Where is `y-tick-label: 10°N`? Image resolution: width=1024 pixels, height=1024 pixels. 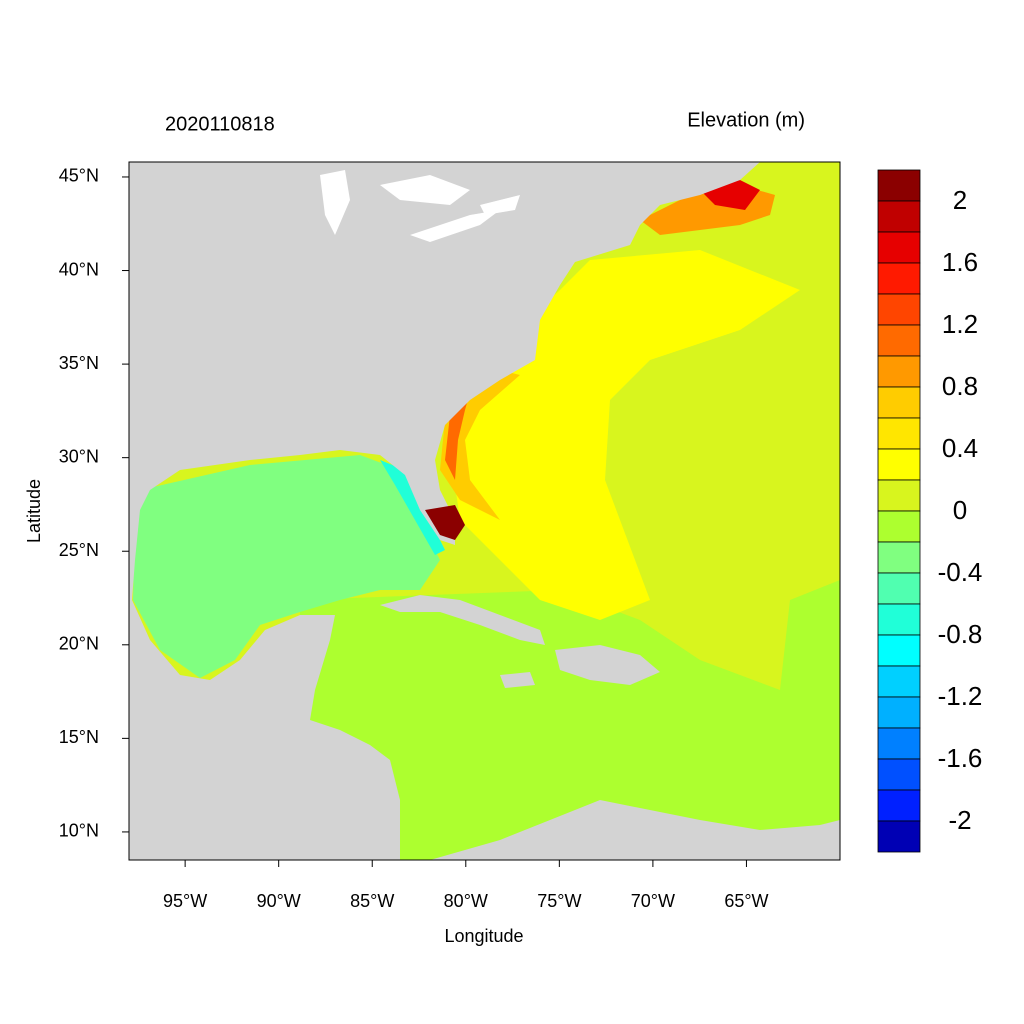
y-tick-label: 10°N is located at coordinates (79, 831).